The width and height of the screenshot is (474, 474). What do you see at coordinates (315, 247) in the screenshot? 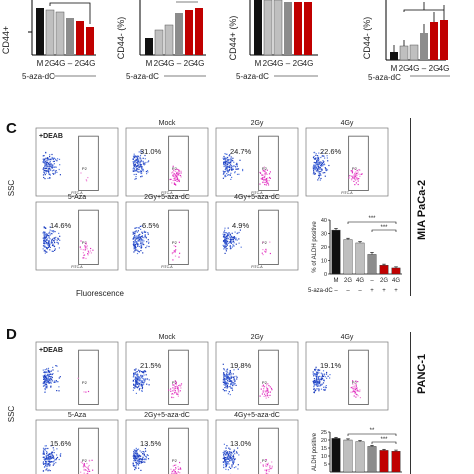
I see `panel-c-bar-ylabel: % of ALDH positive` at bounding box center [315, 247].